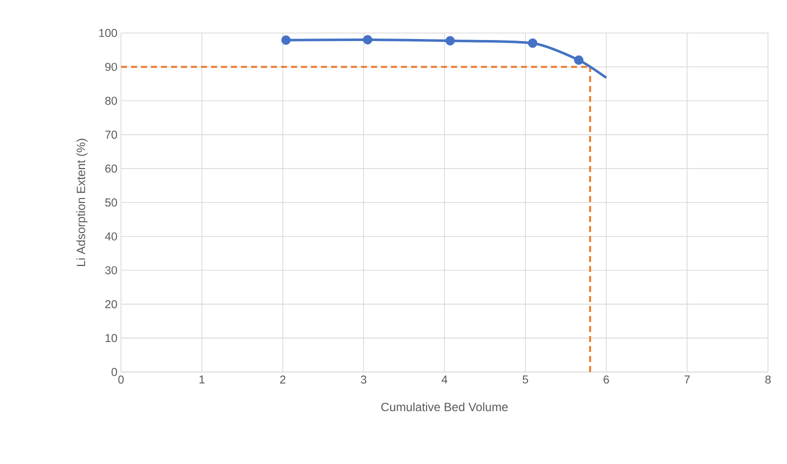  What do you see at coordinates (111, 66) in the screenshot?
I see `y-tick-label: 90` at bounding box center [111, 66].